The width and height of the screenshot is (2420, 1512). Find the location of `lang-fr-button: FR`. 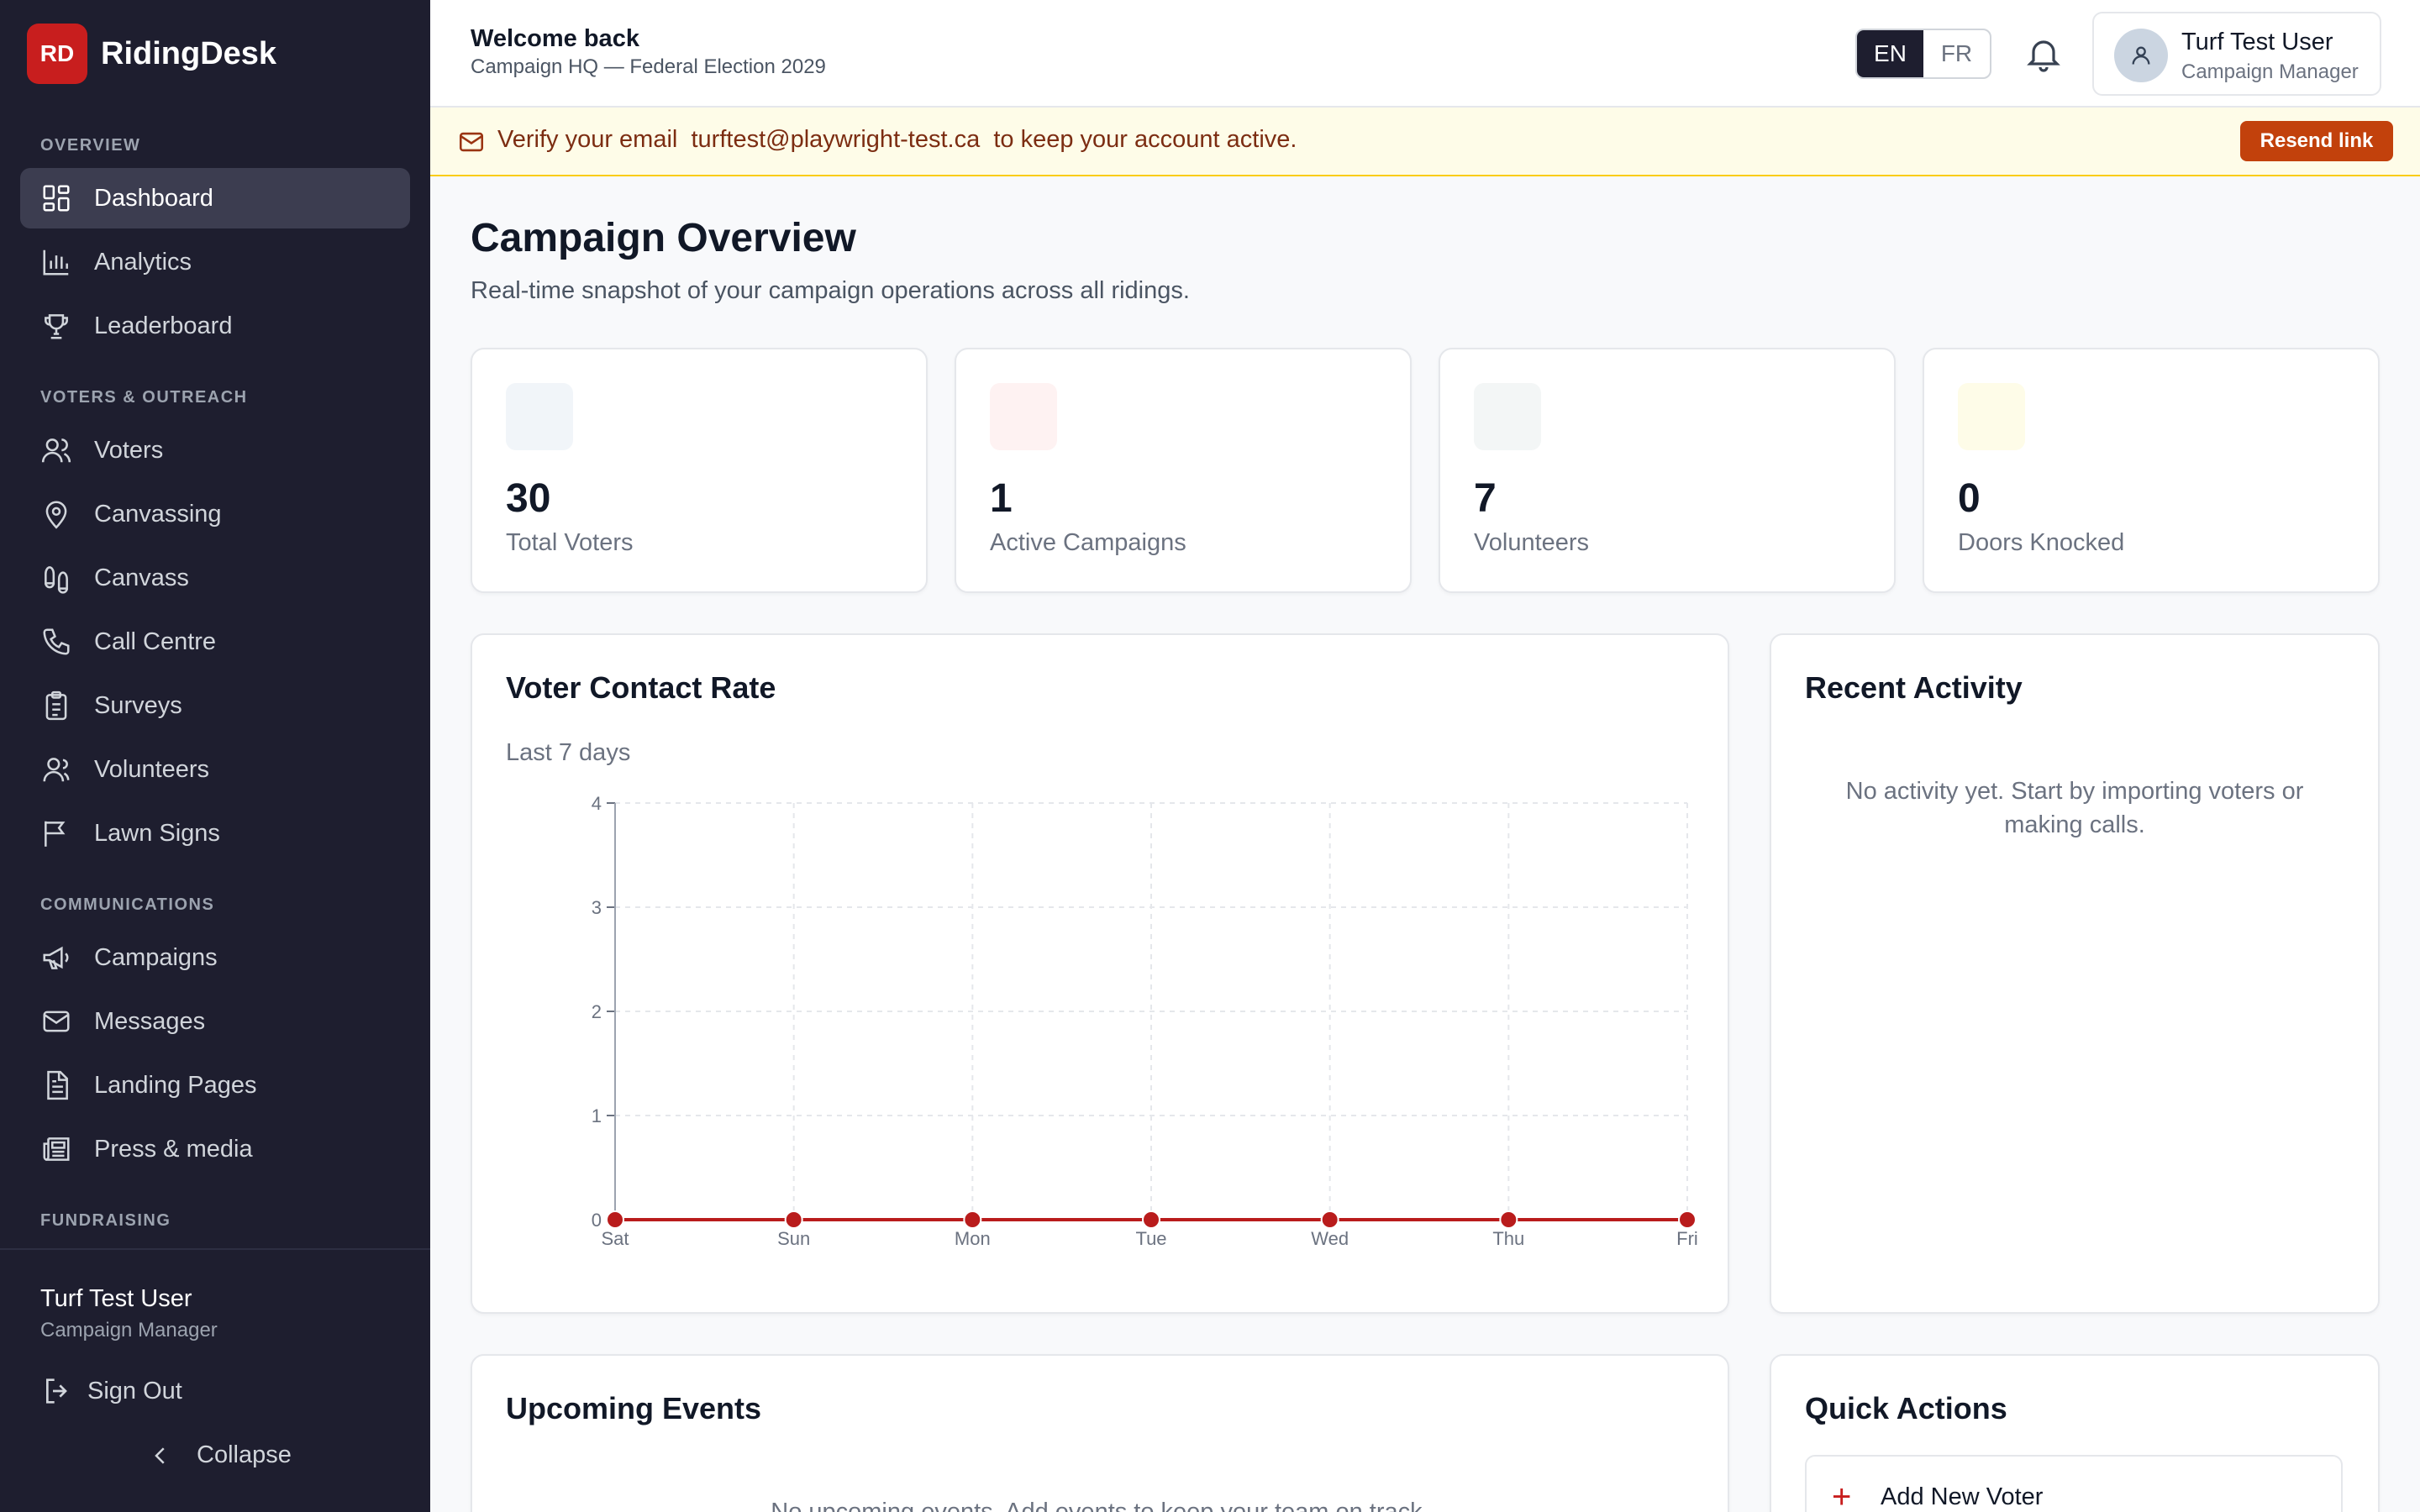

lang-fr-button: FR is located at coordinates (1956, 53).